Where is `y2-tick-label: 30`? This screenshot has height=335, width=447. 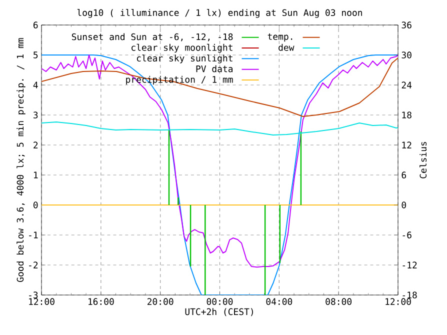 y2-tick-label: 30 is located at coordinates (407, 55).